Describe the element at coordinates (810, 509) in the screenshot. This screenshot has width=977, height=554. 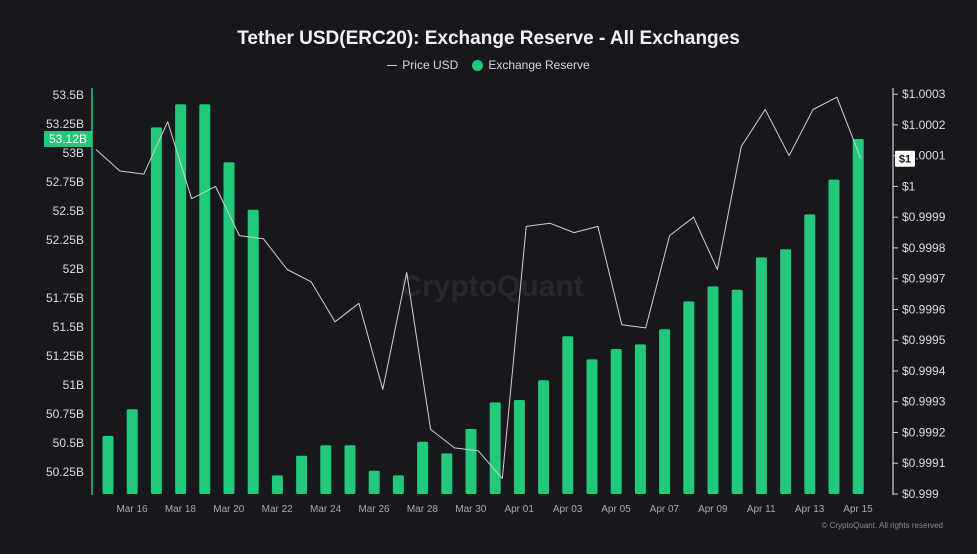
I see `x-tick-label: Apr 13` at that location.